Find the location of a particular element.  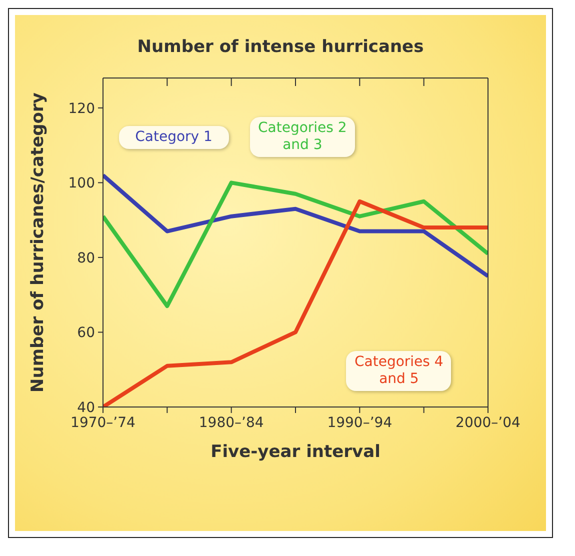

x-tick-label: 1980–’84 is located at coordinates (231, 422).